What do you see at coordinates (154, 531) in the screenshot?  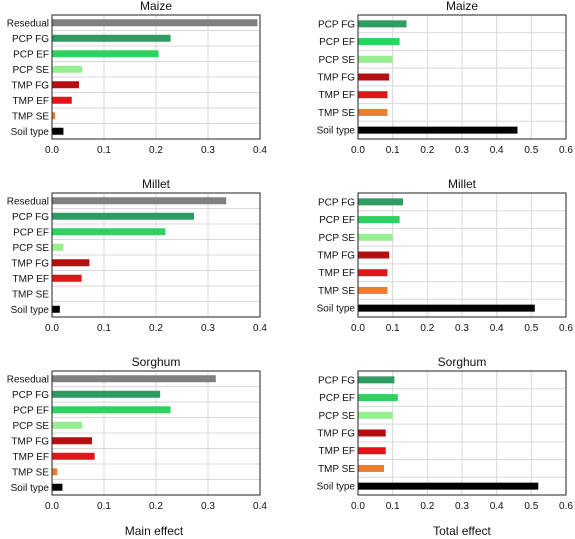 I see `main-effect-xlabel: Main effect` at bounding box center [154, 531].